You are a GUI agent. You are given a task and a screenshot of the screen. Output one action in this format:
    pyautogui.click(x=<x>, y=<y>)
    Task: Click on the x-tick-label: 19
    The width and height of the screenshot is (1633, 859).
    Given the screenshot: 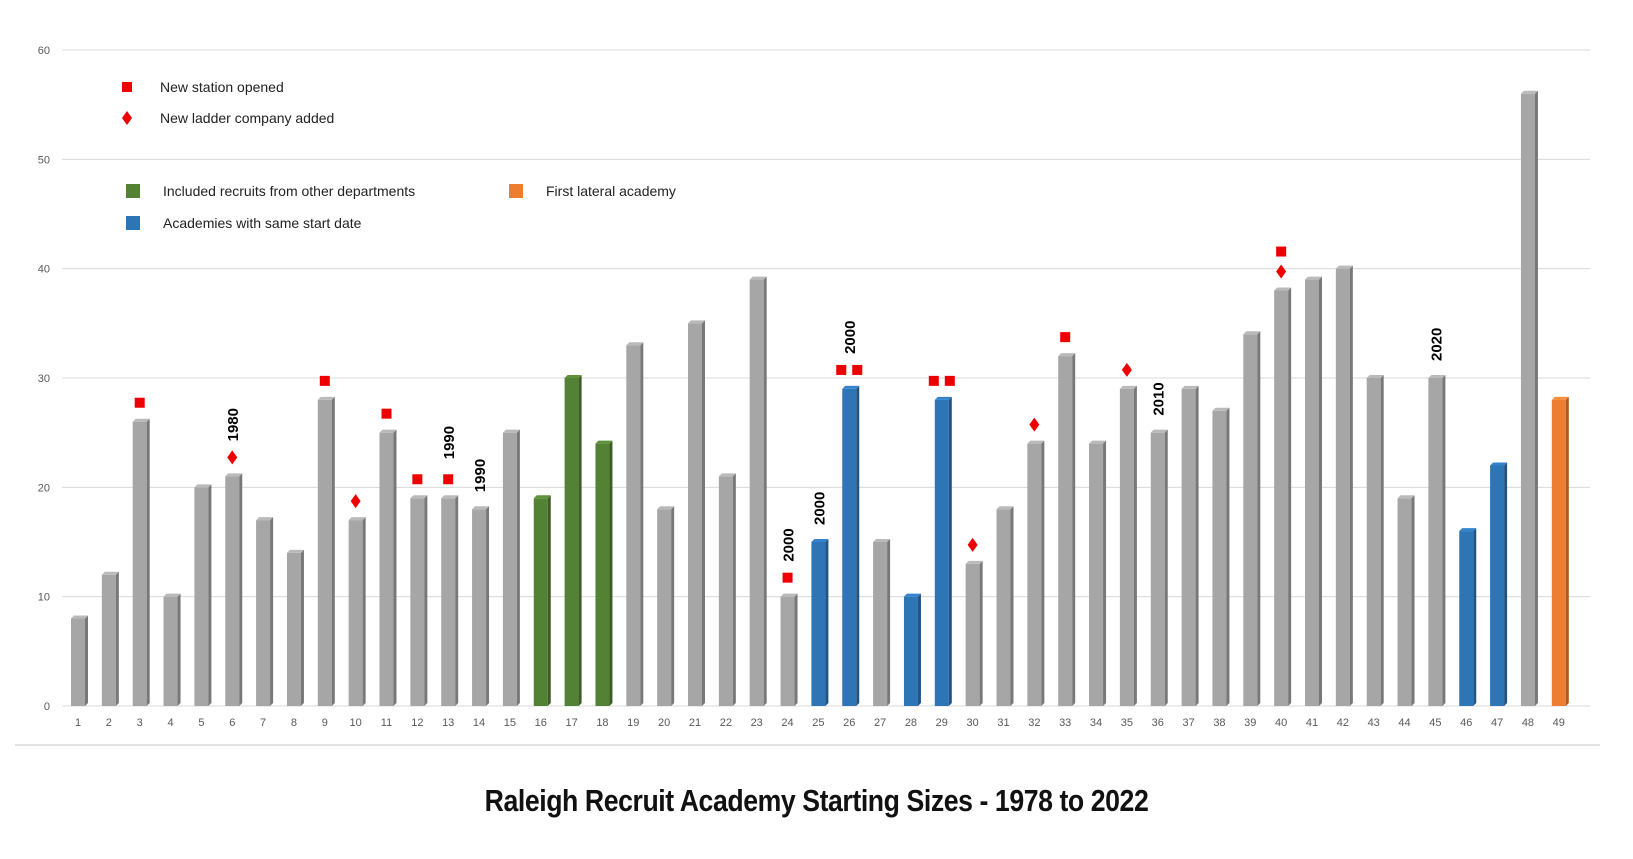 What is the action you would take?
    pyautogui.click(x=633, y=723)
    